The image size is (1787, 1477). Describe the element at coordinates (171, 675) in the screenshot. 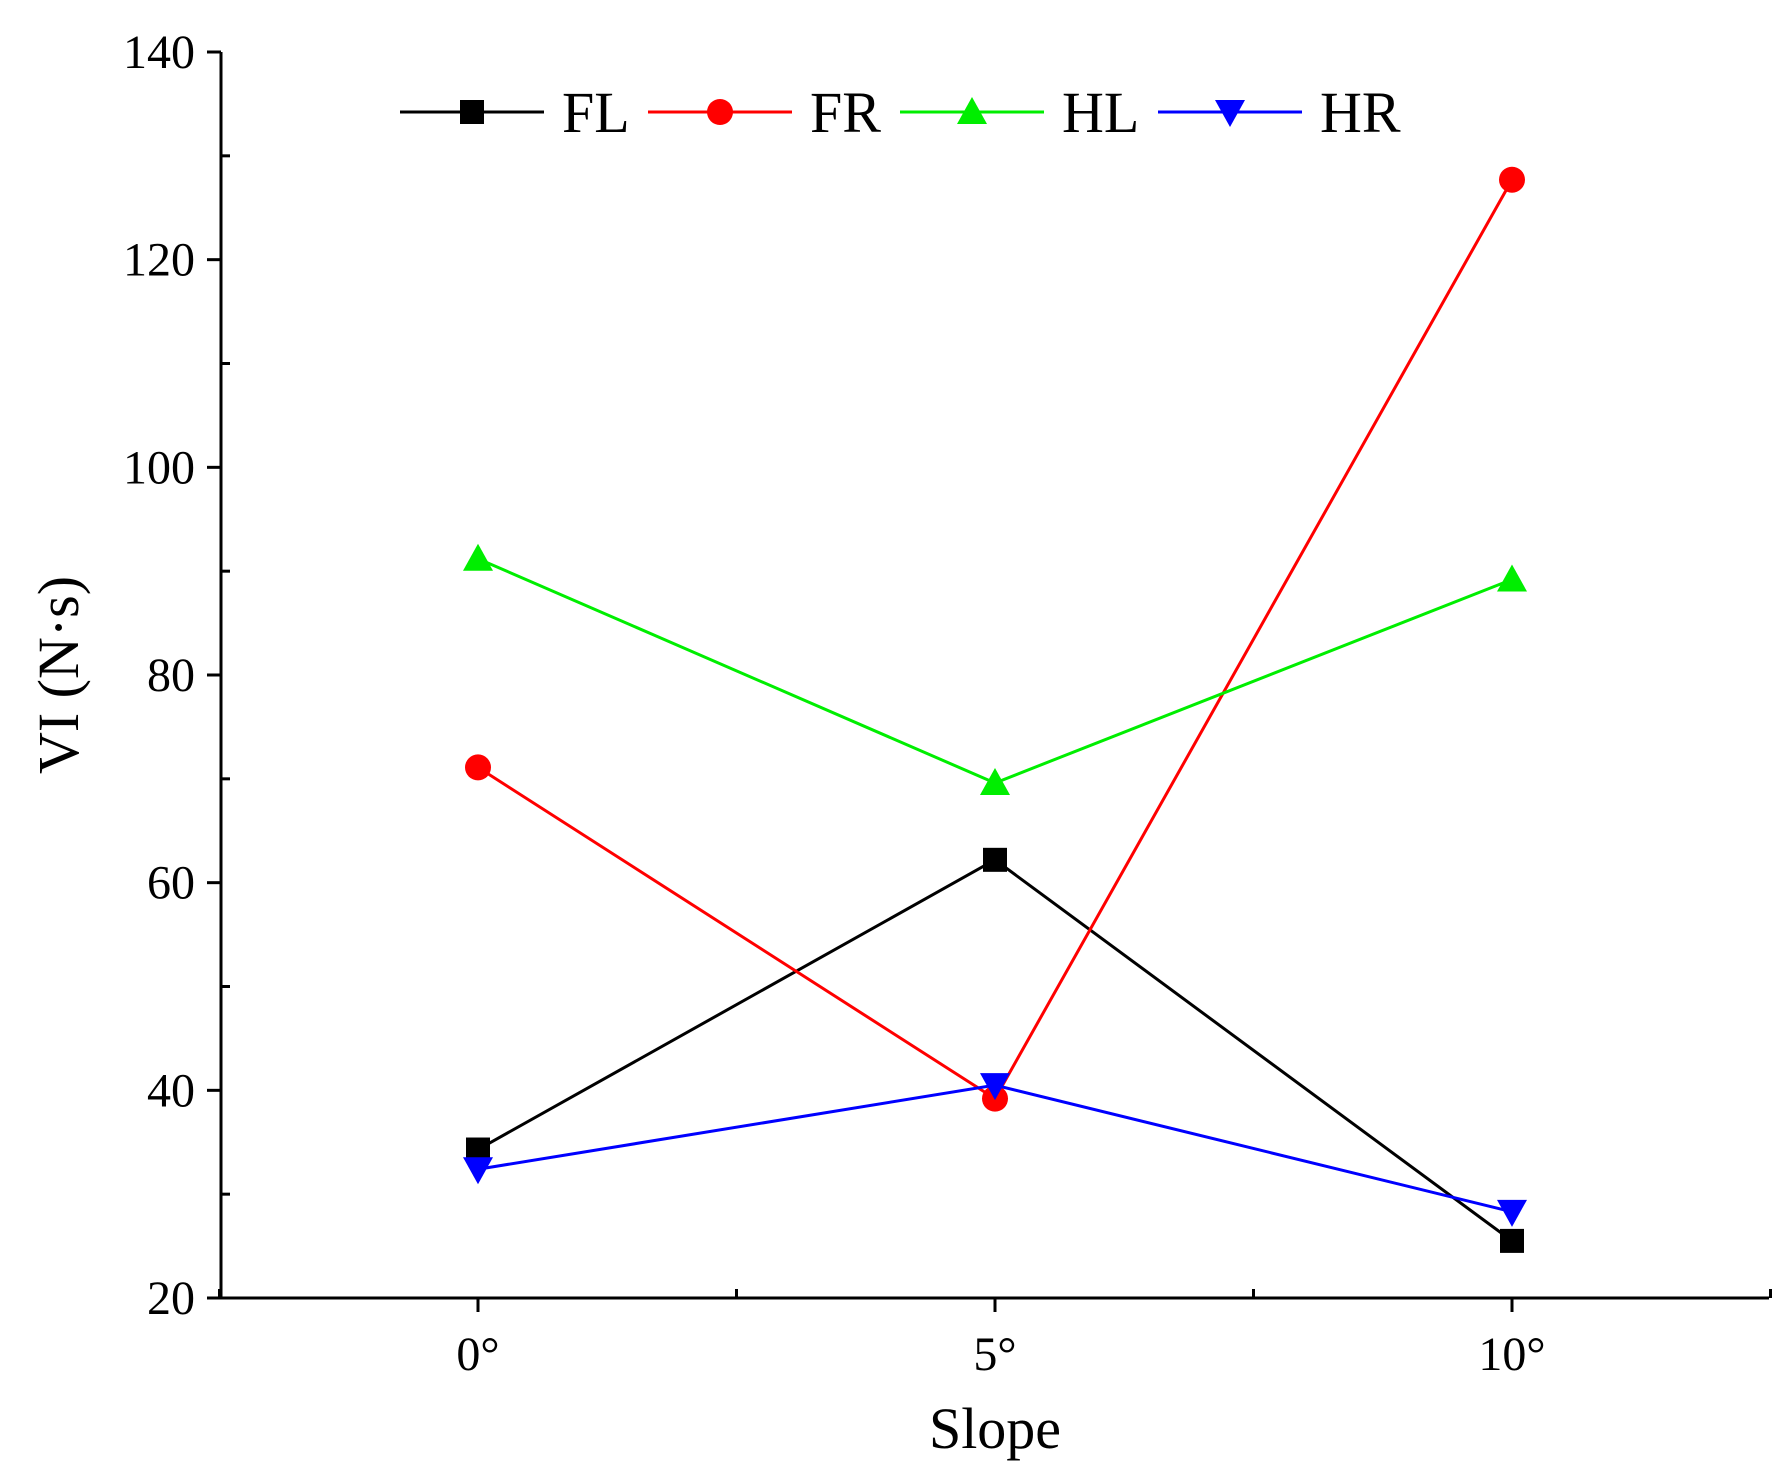

I see `y-tick-label: 80` at that location.